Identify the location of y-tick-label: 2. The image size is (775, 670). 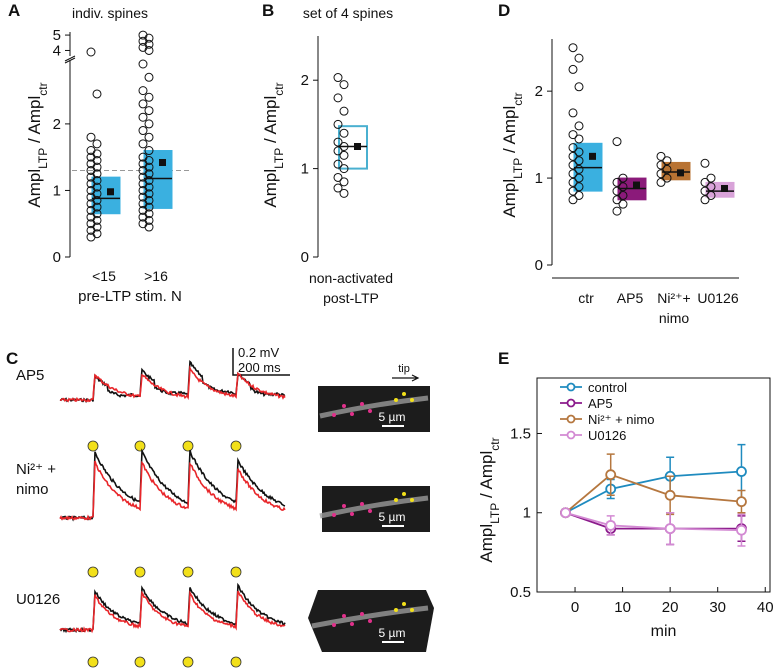
(57, 124).